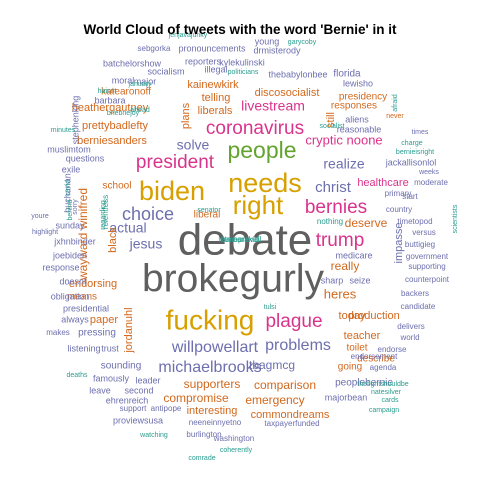 Image resolution: width=480 pixels, height=485 pixels. I want to click on word-counterpoint: counterpoint, so click(427, 279).